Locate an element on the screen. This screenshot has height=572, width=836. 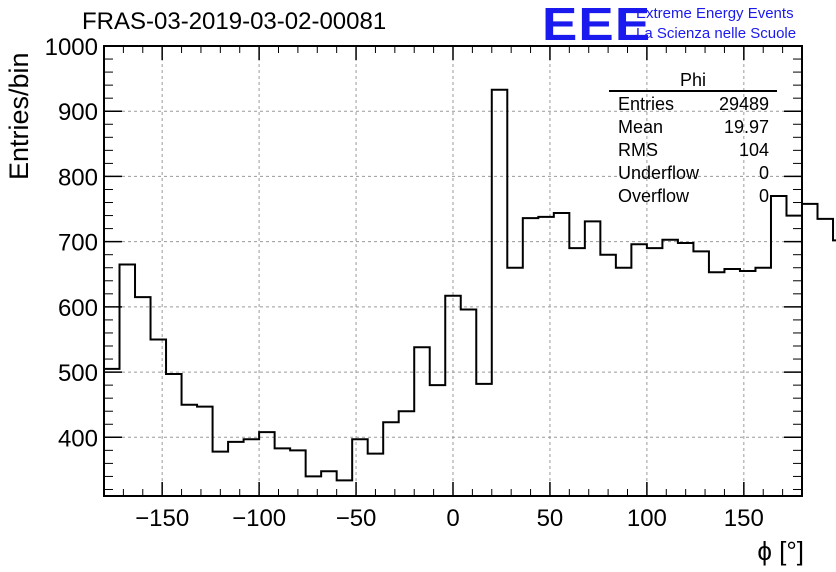
logo-line-1: Extreme Energy Events is located at coordinates (715, 13).